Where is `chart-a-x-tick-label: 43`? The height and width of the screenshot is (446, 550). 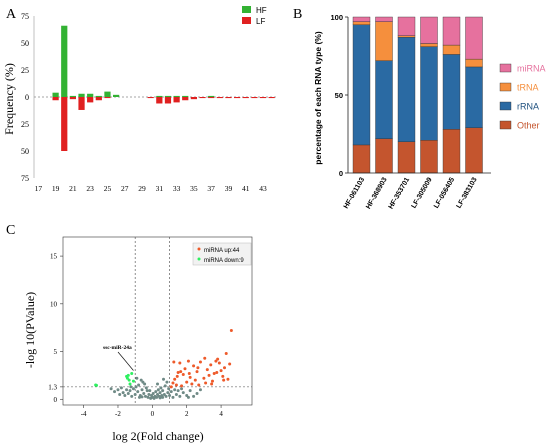
chart-a-x-tick-label: 43 is located at coordinates (263, 188).